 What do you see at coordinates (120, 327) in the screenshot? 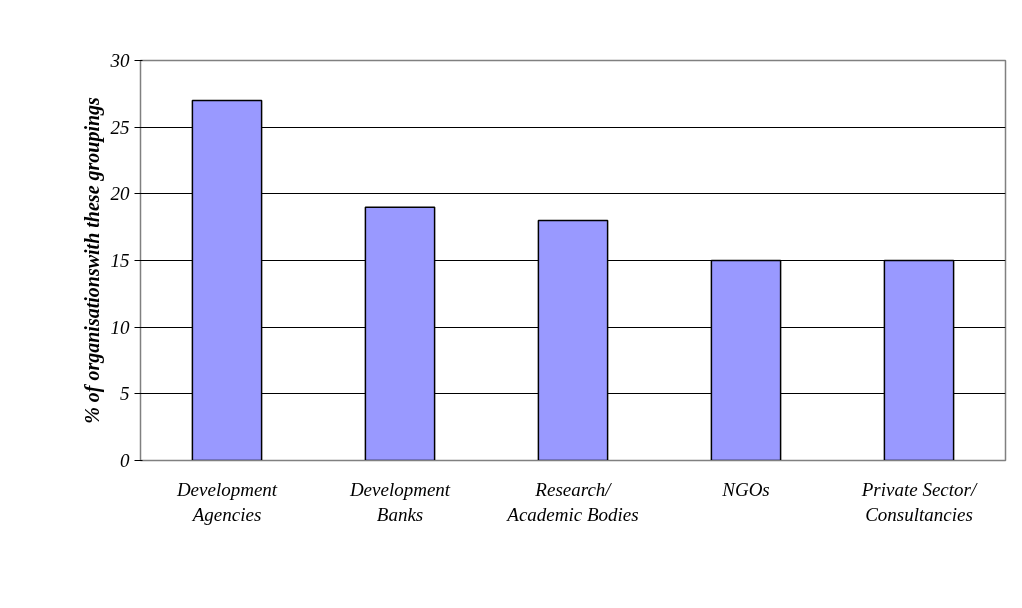
I see `y-tick-label: 10` at bounding box center [120, 327].